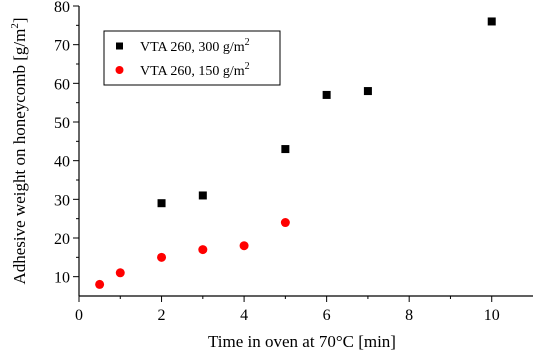  Describe the element at coordinates (62, 46) in the screenshot. I see `y-tick-label: 70` at that location.